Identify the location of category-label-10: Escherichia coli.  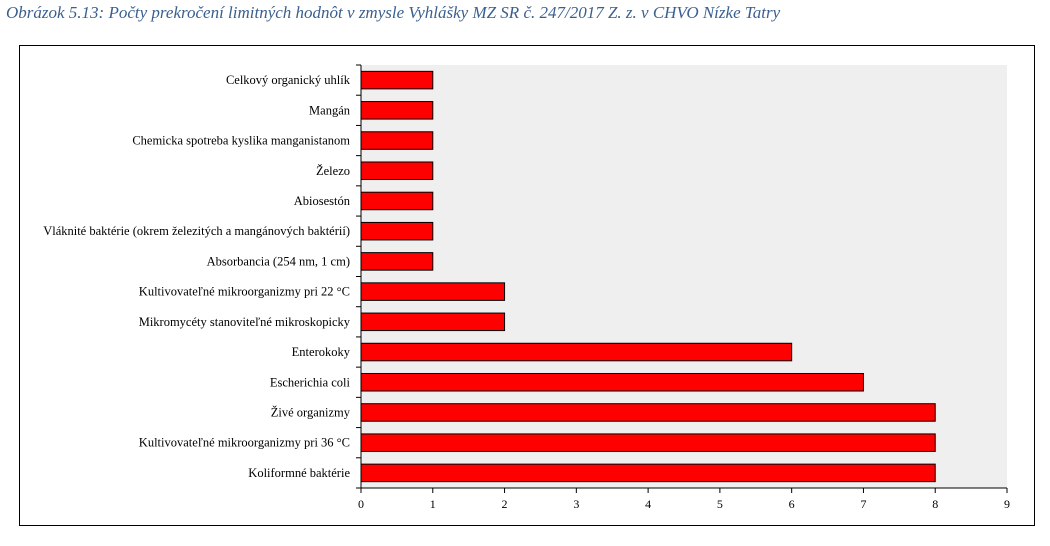
(310, 382).